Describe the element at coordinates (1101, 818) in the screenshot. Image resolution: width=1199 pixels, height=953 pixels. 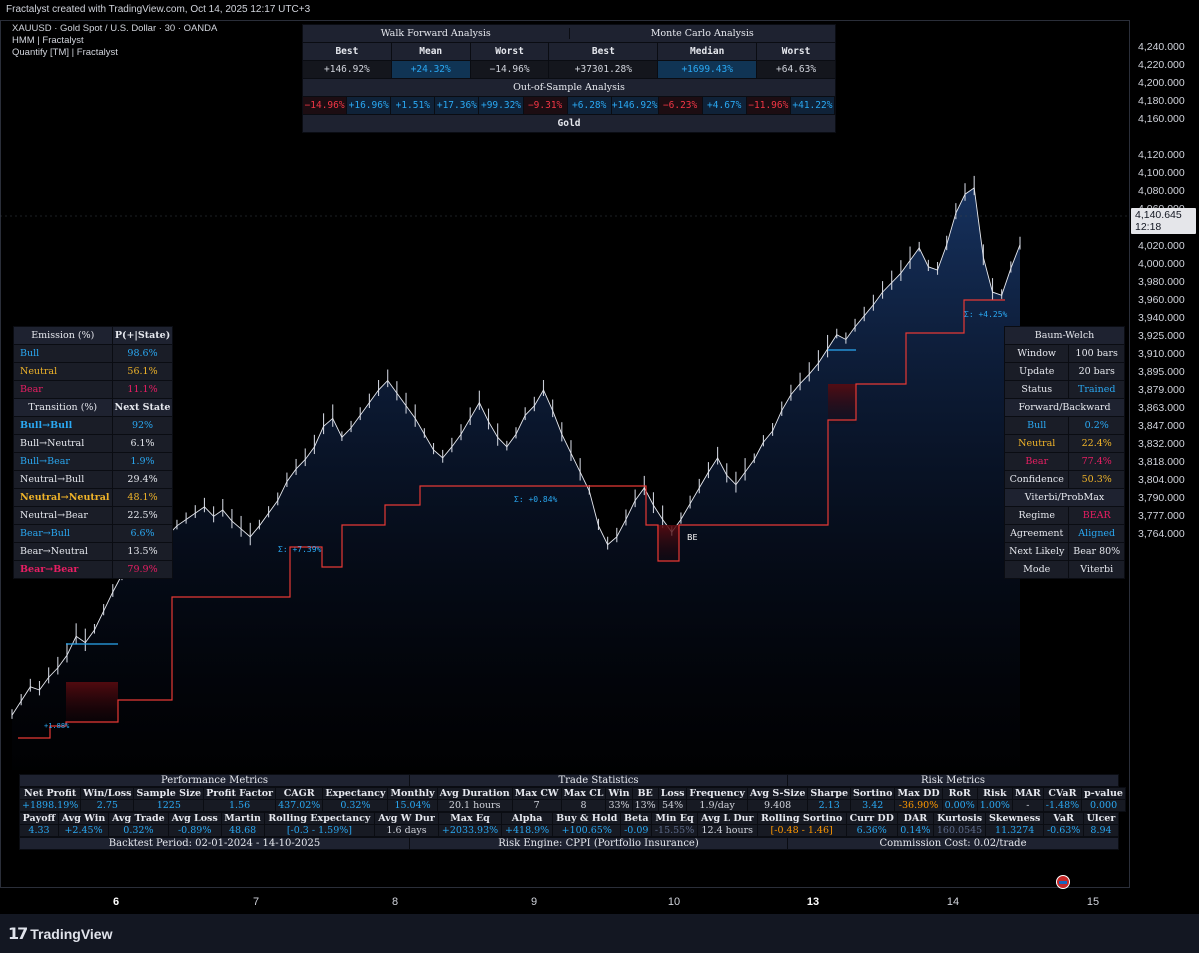
I see `metric-header: Ulcer` at that location.